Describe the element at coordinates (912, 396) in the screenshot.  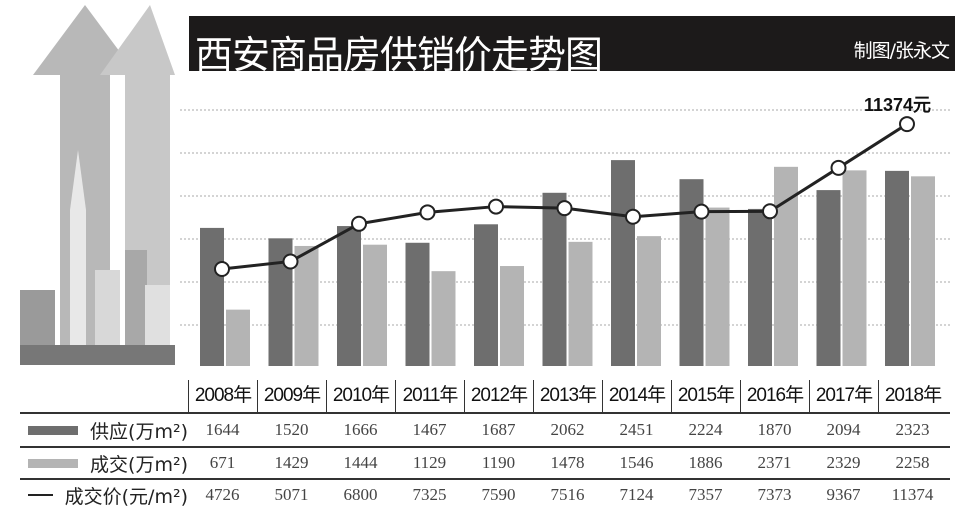
I see `year-header: 2018年` at that location.